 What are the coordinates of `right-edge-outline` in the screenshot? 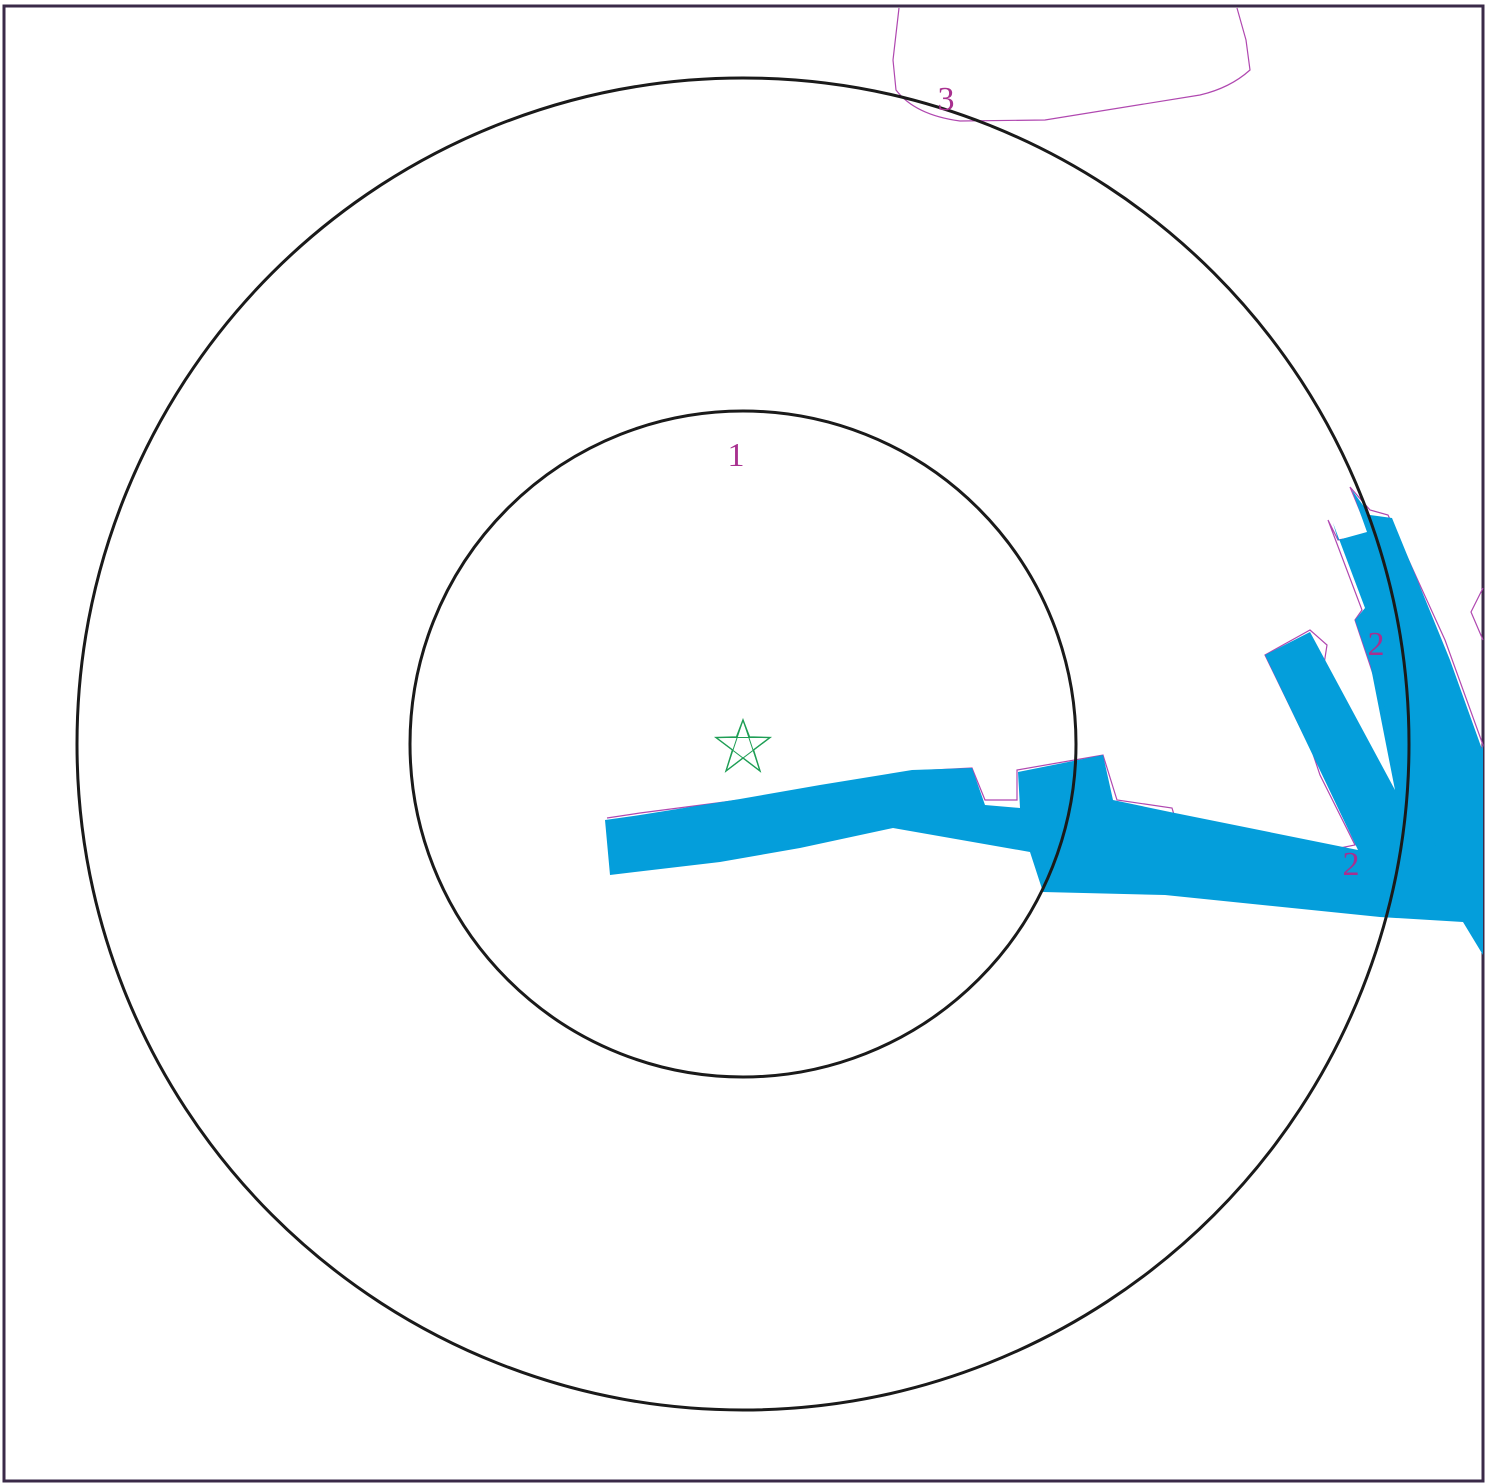 It's located at (1477, 614).